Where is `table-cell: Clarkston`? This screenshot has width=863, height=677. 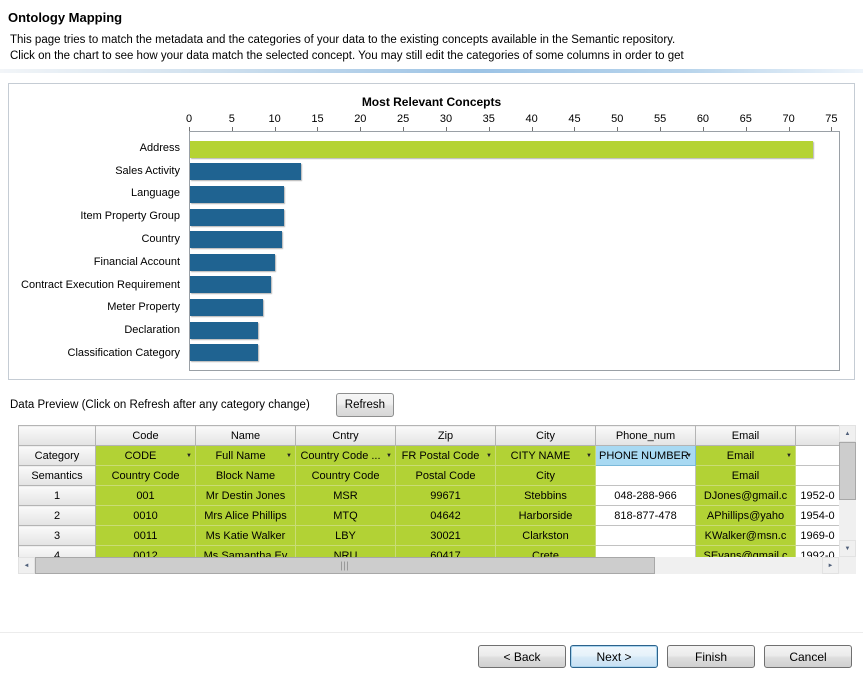 table-cell: Clarkston is located at coordinates (545, 535).